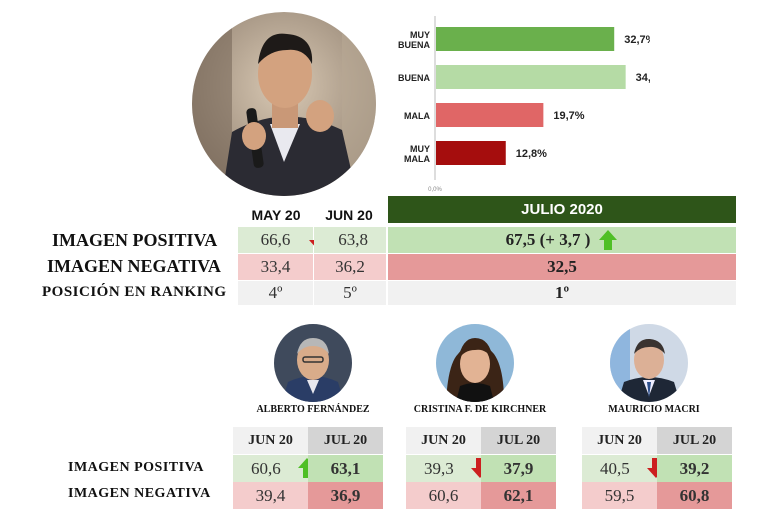 This screenshot has width=780, height=520. What do you see at coordinates (350, 240) in the screenshot?
I see `cell-positiva-jun: 63,8` at bounding box center [350, 240].